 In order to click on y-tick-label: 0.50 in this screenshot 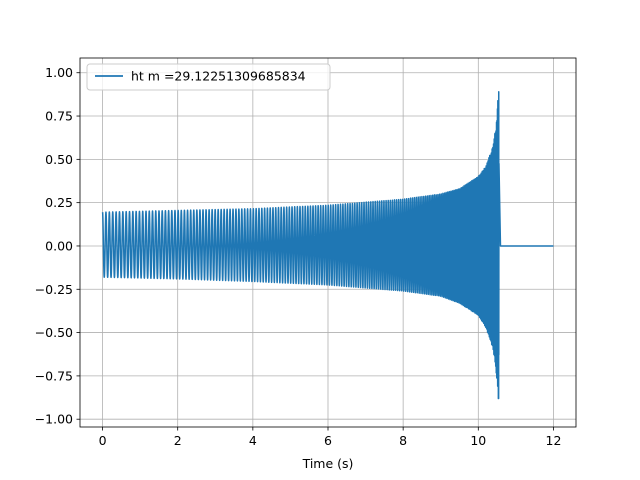, I will do `click(59, 159)`.